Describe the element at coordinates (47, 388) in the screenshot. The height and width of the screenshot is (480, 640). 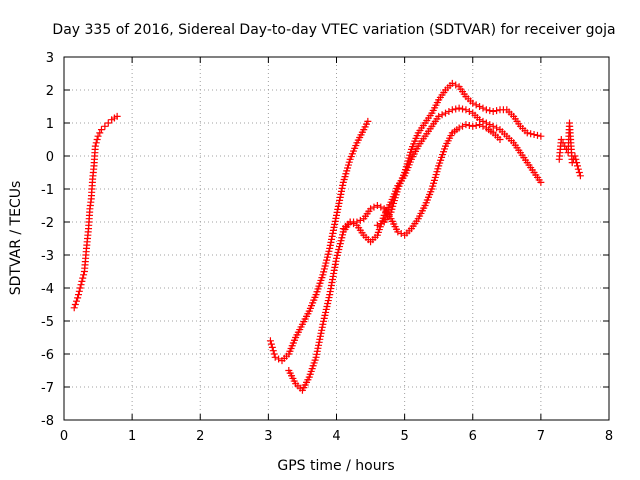
I see `y-tick-label: -7` at that location.